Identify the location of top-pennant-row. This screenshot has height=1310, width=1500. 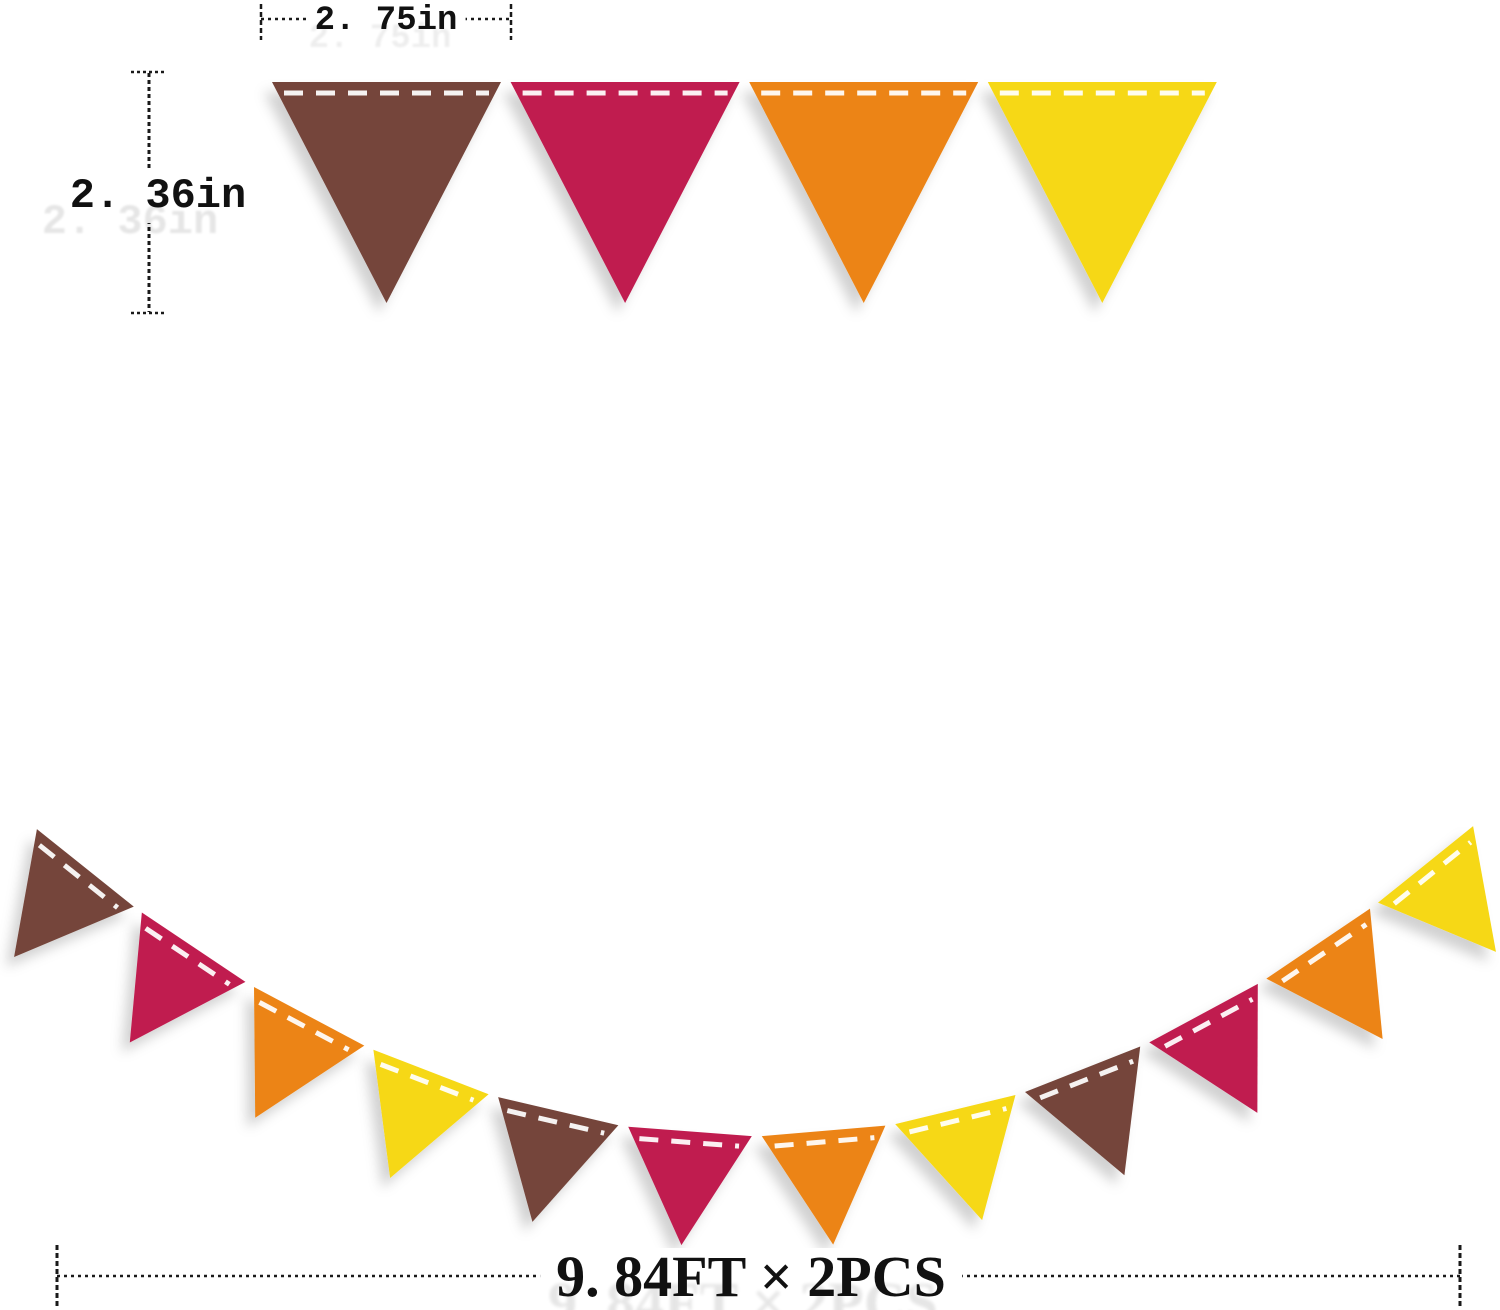
(744, 192).